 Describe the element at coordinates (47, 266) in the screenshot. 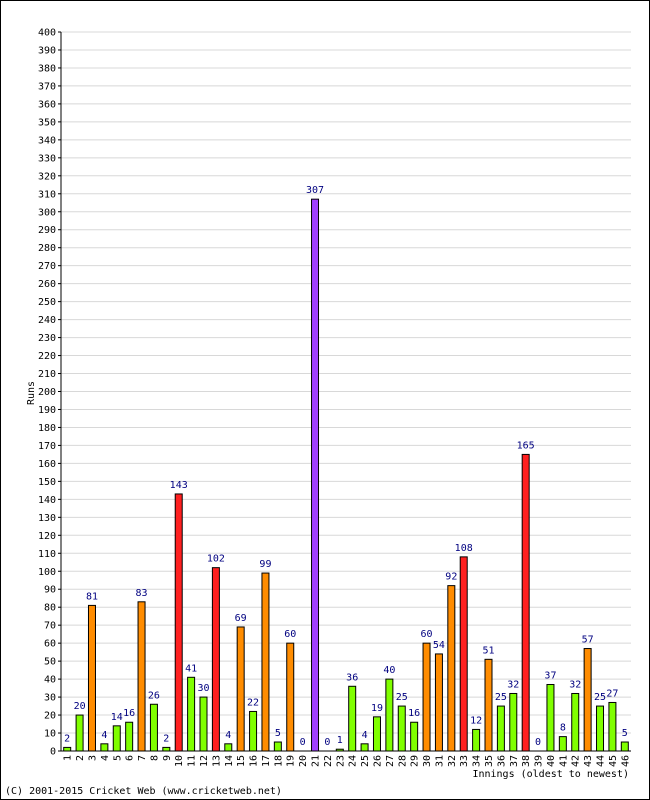

I see `y-tick-label: 270` at that location.